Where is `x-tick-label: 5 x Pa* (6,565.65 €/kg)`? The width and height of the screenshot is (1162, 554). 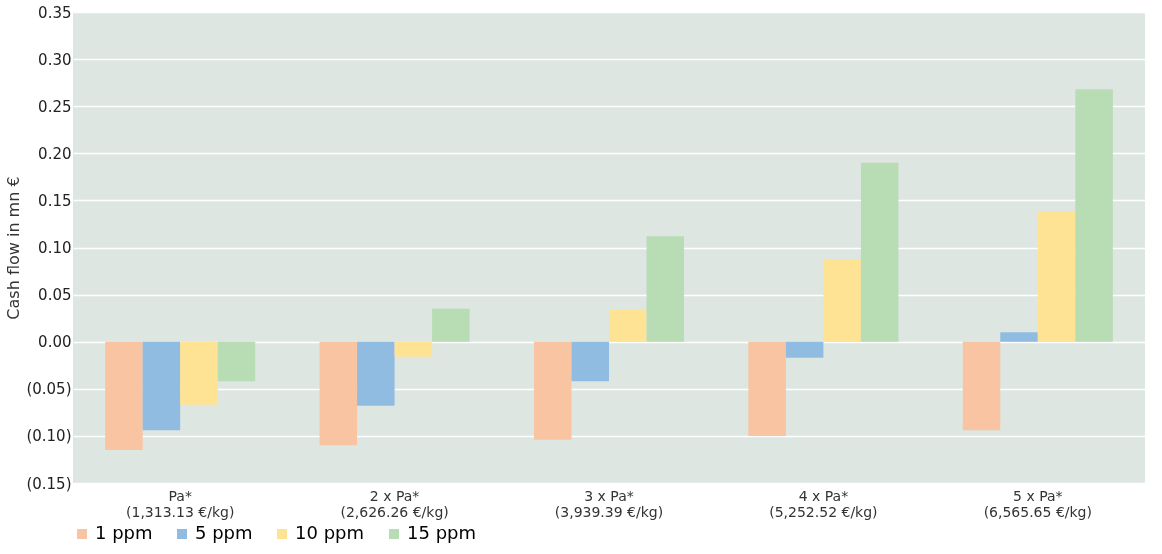
x-tick-label: 5 x Pa* (6,565.65 €/kg) is located at coordinates (1037, 503).